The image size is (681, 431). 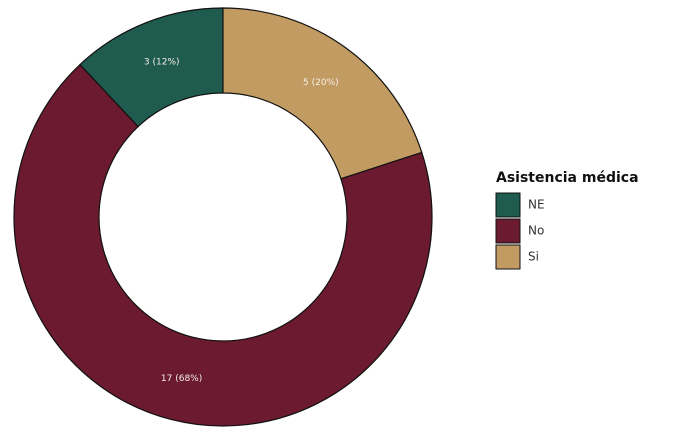 What do you see at coordinates (567, 220) in the screenshot?
I see `legend: Asistencia médica NE No Si` at bounding box center [567, 220].